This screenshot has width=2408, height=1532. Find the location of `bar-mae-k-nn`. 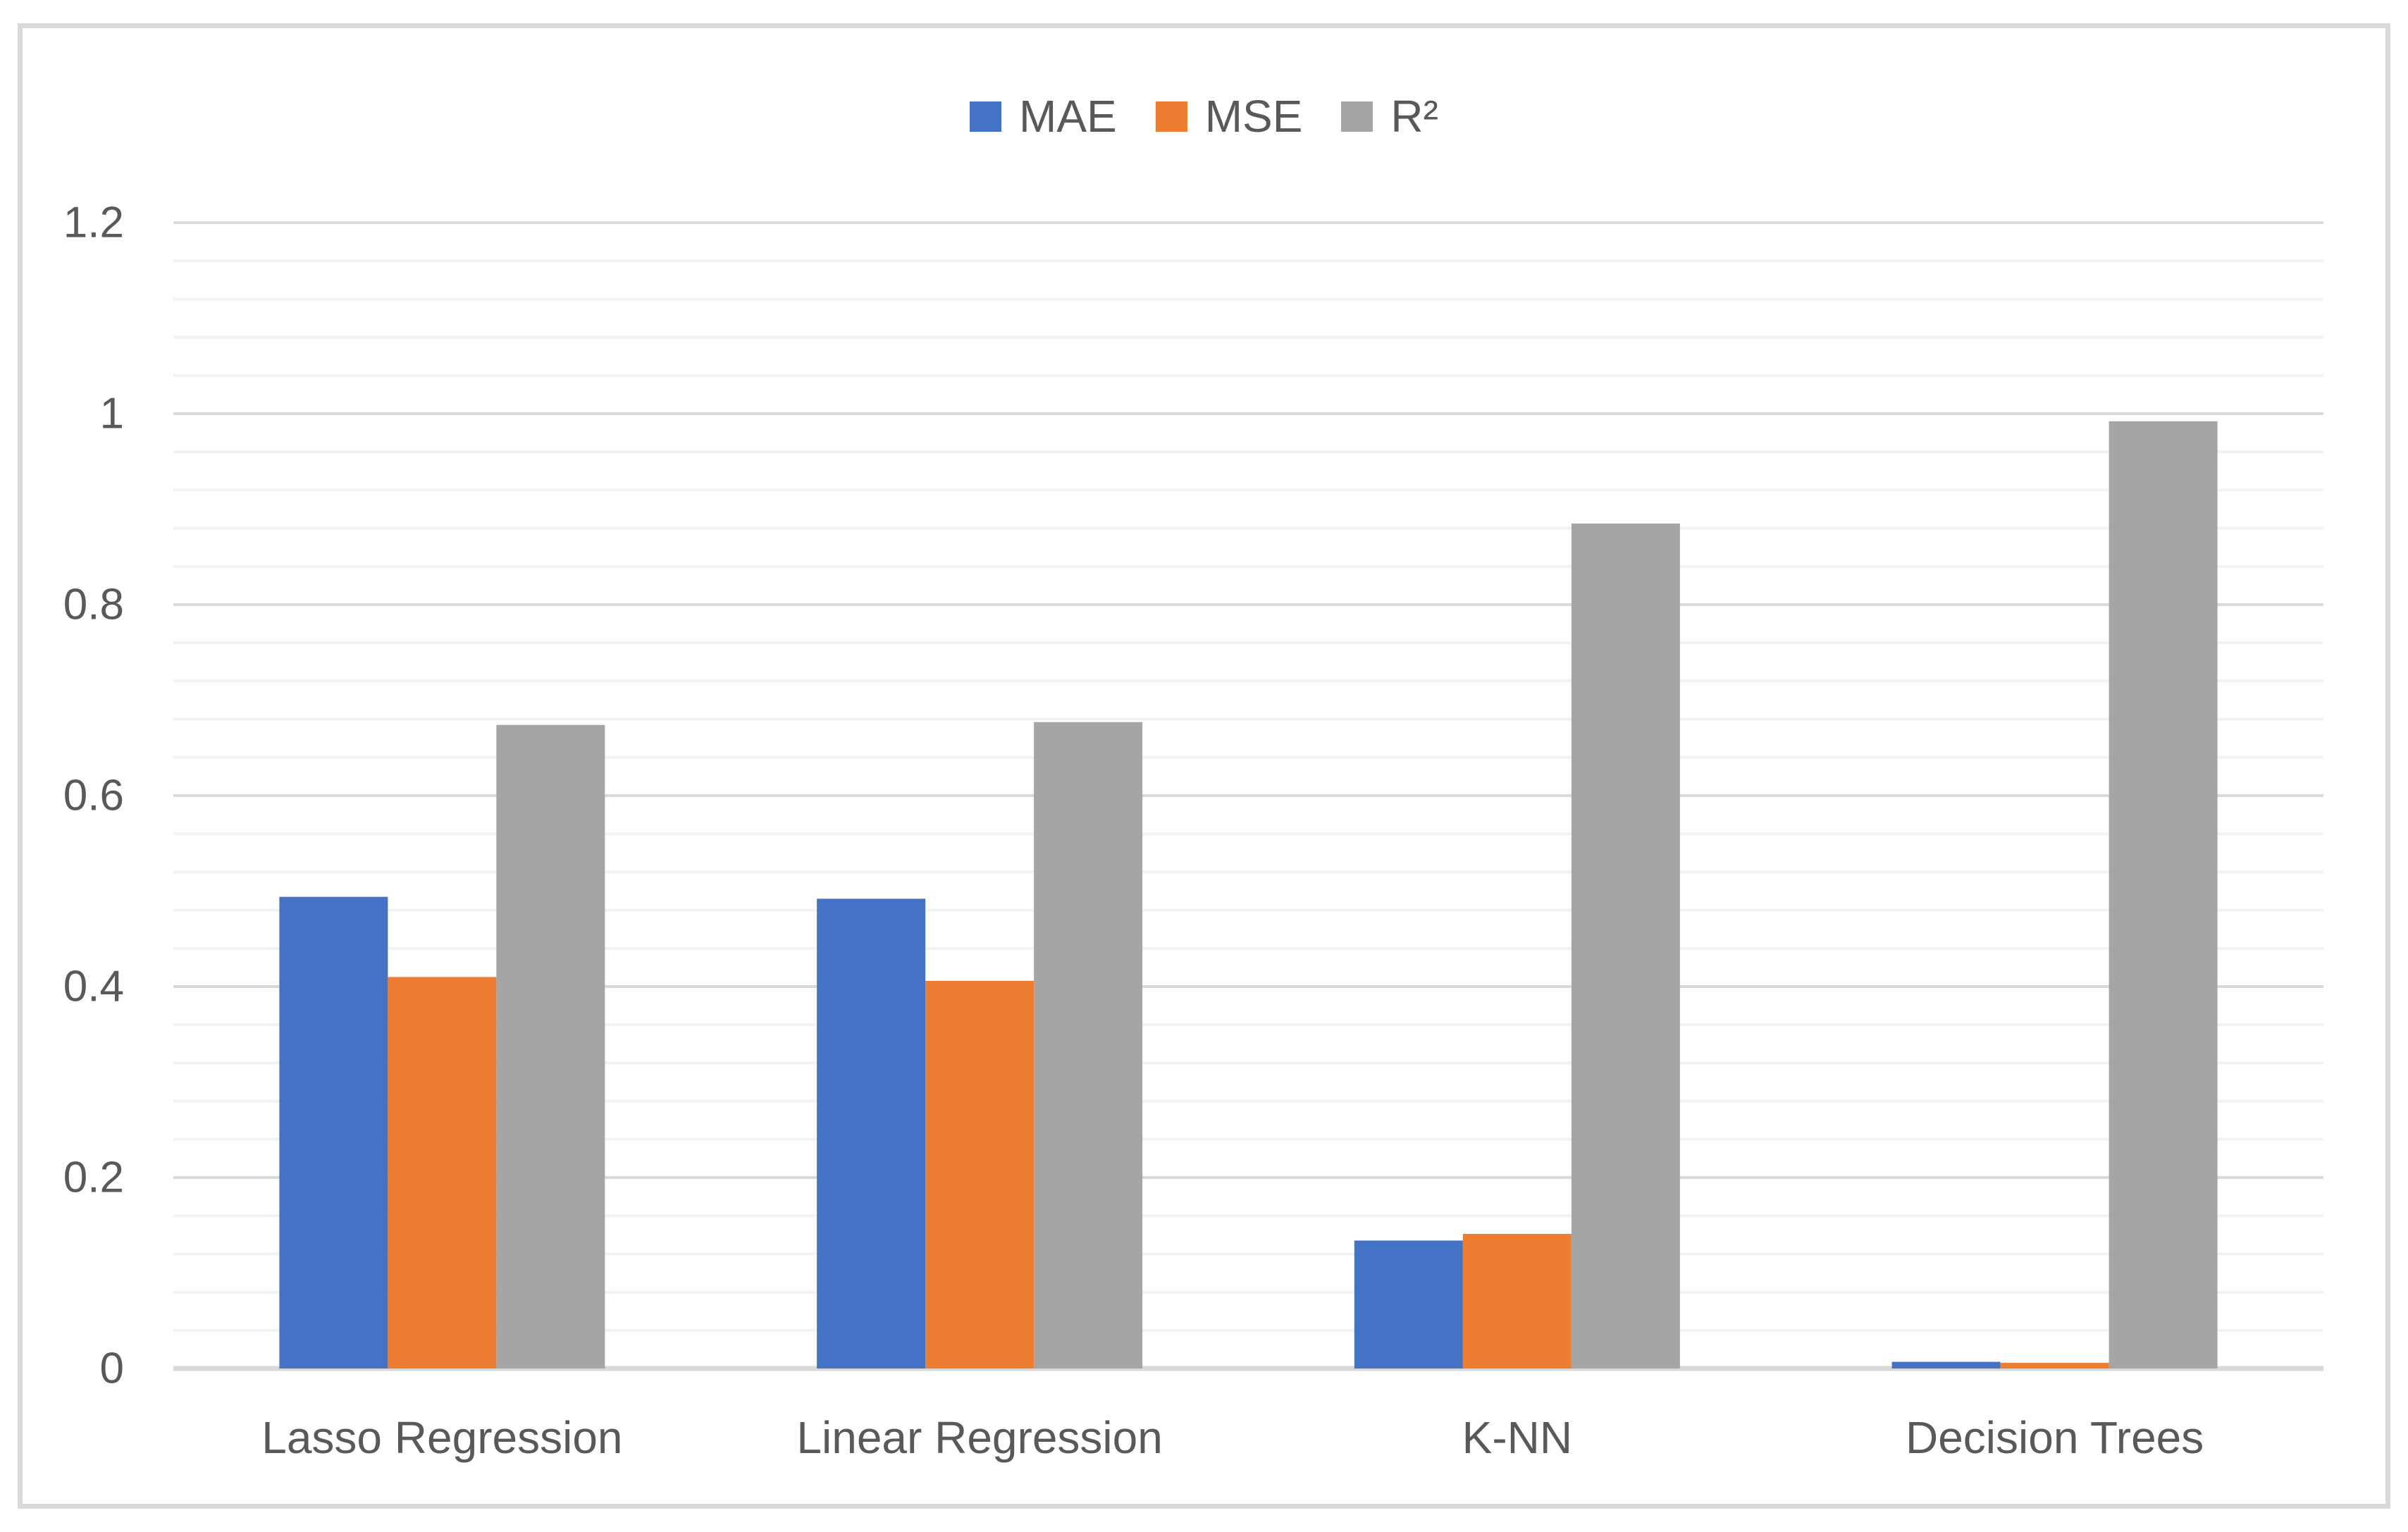

bar-mae-k-nn is located at coordinates (1408, 1304).